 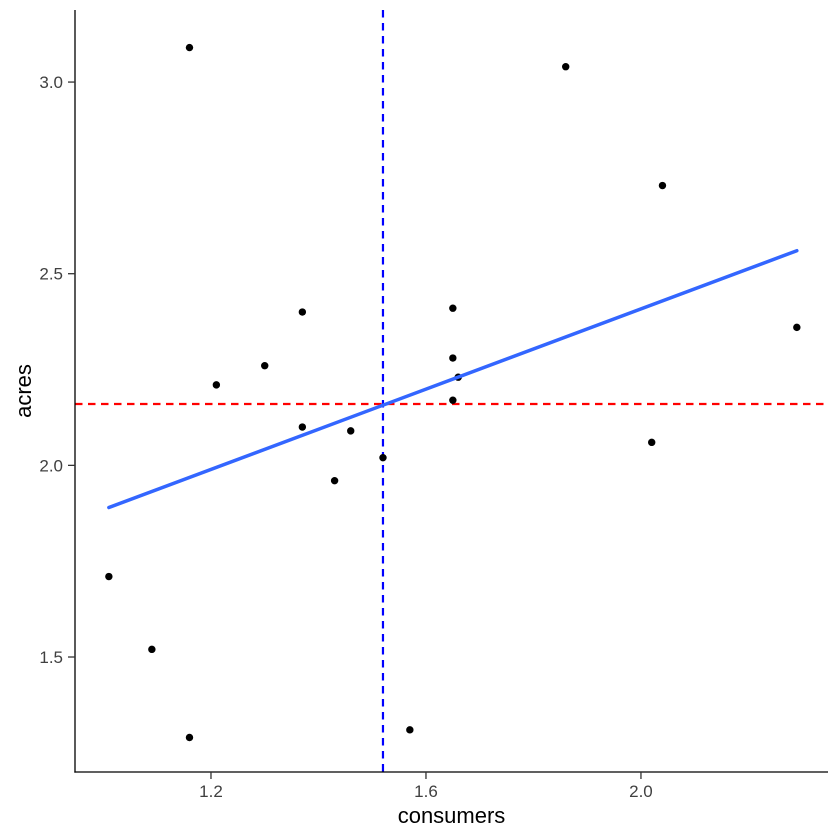 I want to click on y-tick-label: 3.0, so click(x=51, y=82).